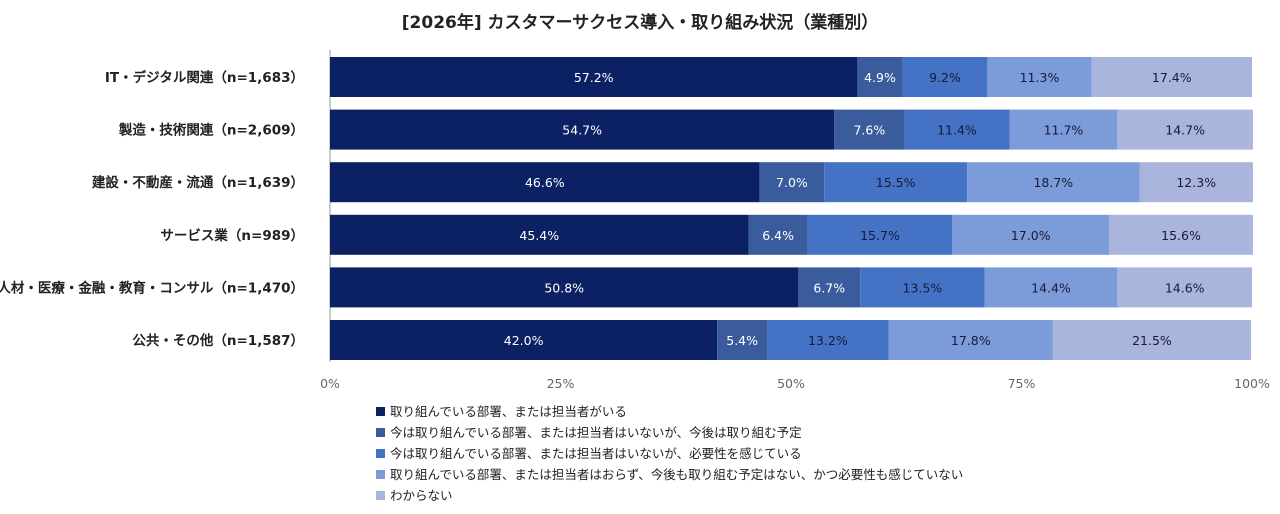 The image size is (1280, 514). I want to click on data-label: 17.8%, so click(971, 340).